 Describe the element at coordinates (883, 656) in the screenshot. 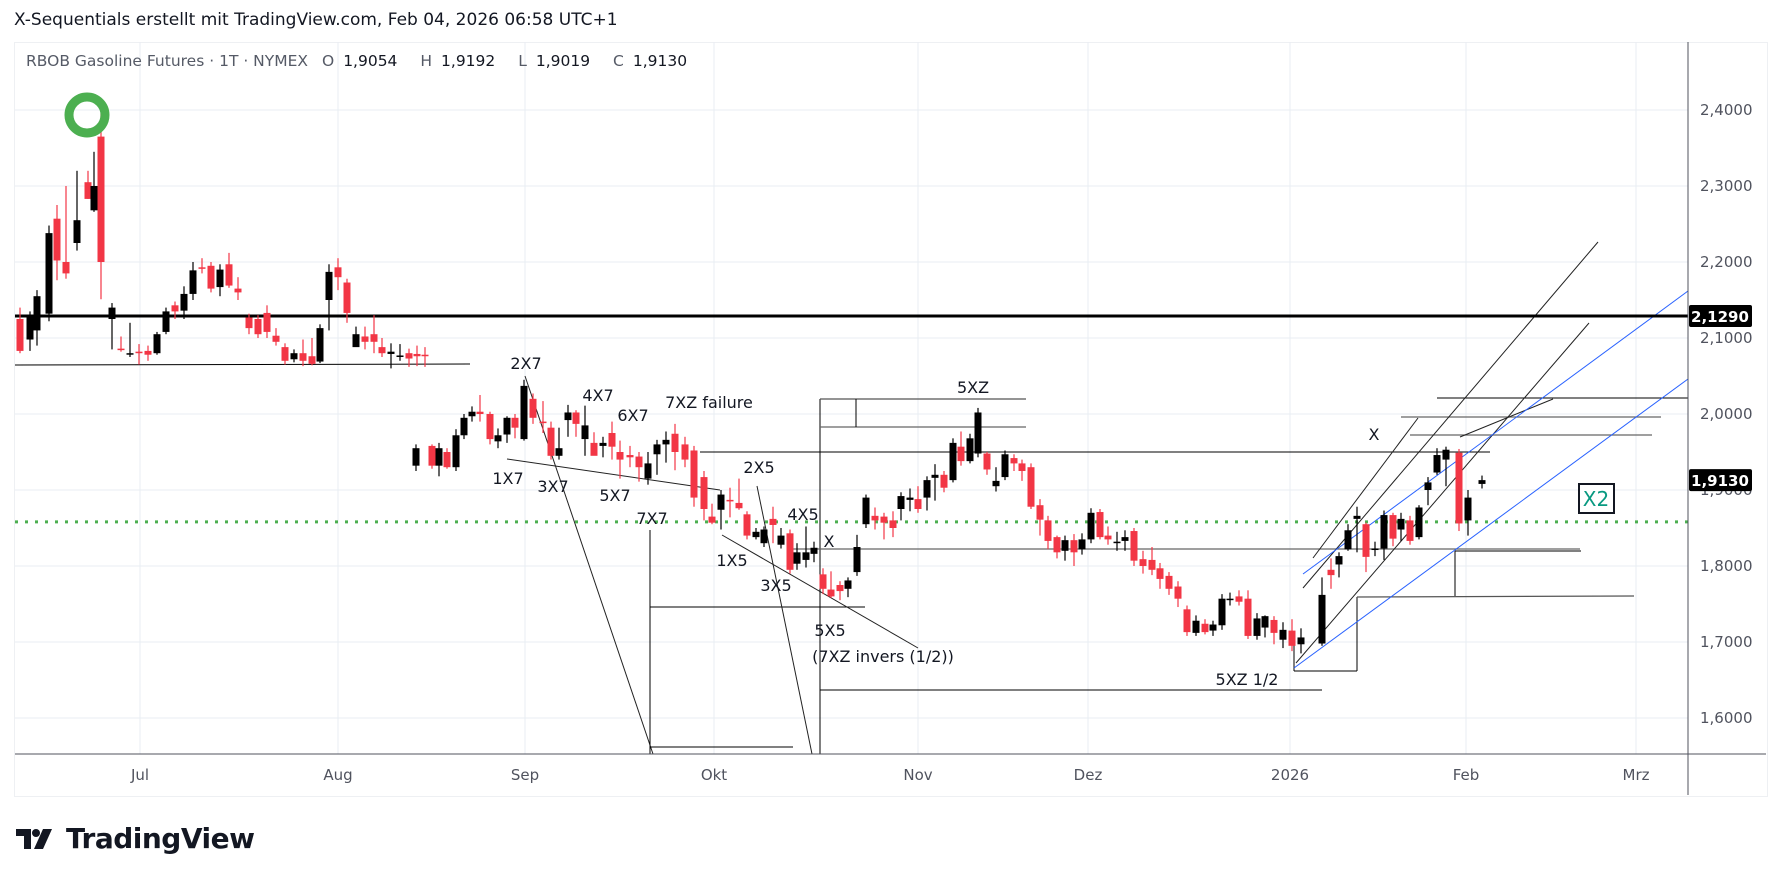

I see `sequential-label: (7XZ invers (1/2))` at that location.